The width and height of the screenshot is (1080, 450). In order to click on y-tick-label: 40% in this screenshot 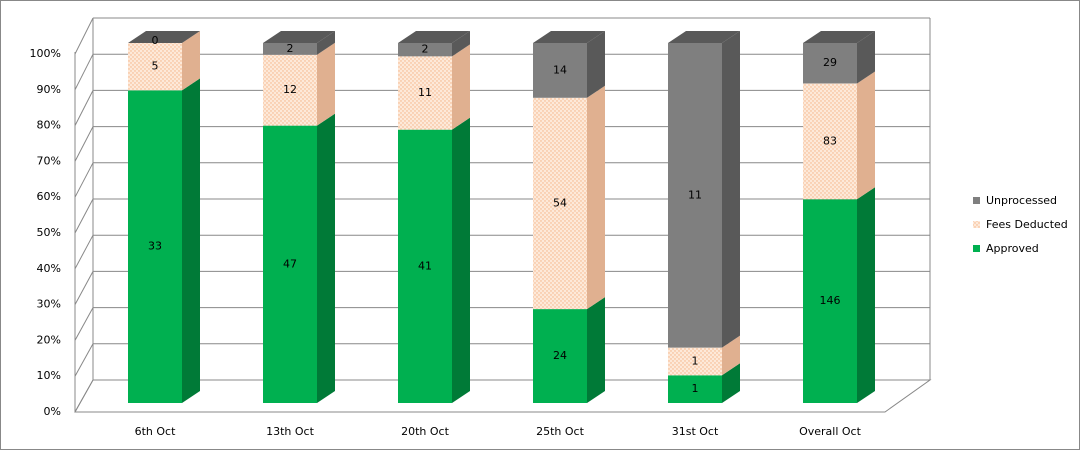, I will do `click(49, 268)`.